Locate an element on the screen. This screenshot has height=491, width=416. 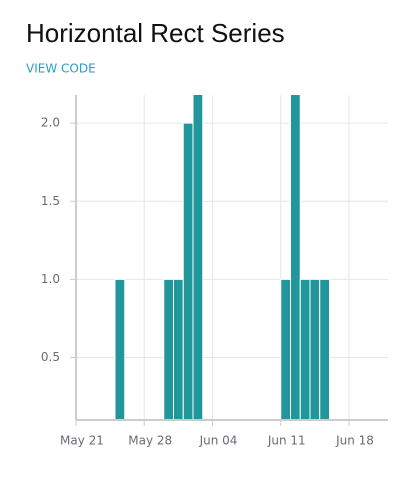
x-tick-label: Jun 04 is located at coordinates (218, 441).